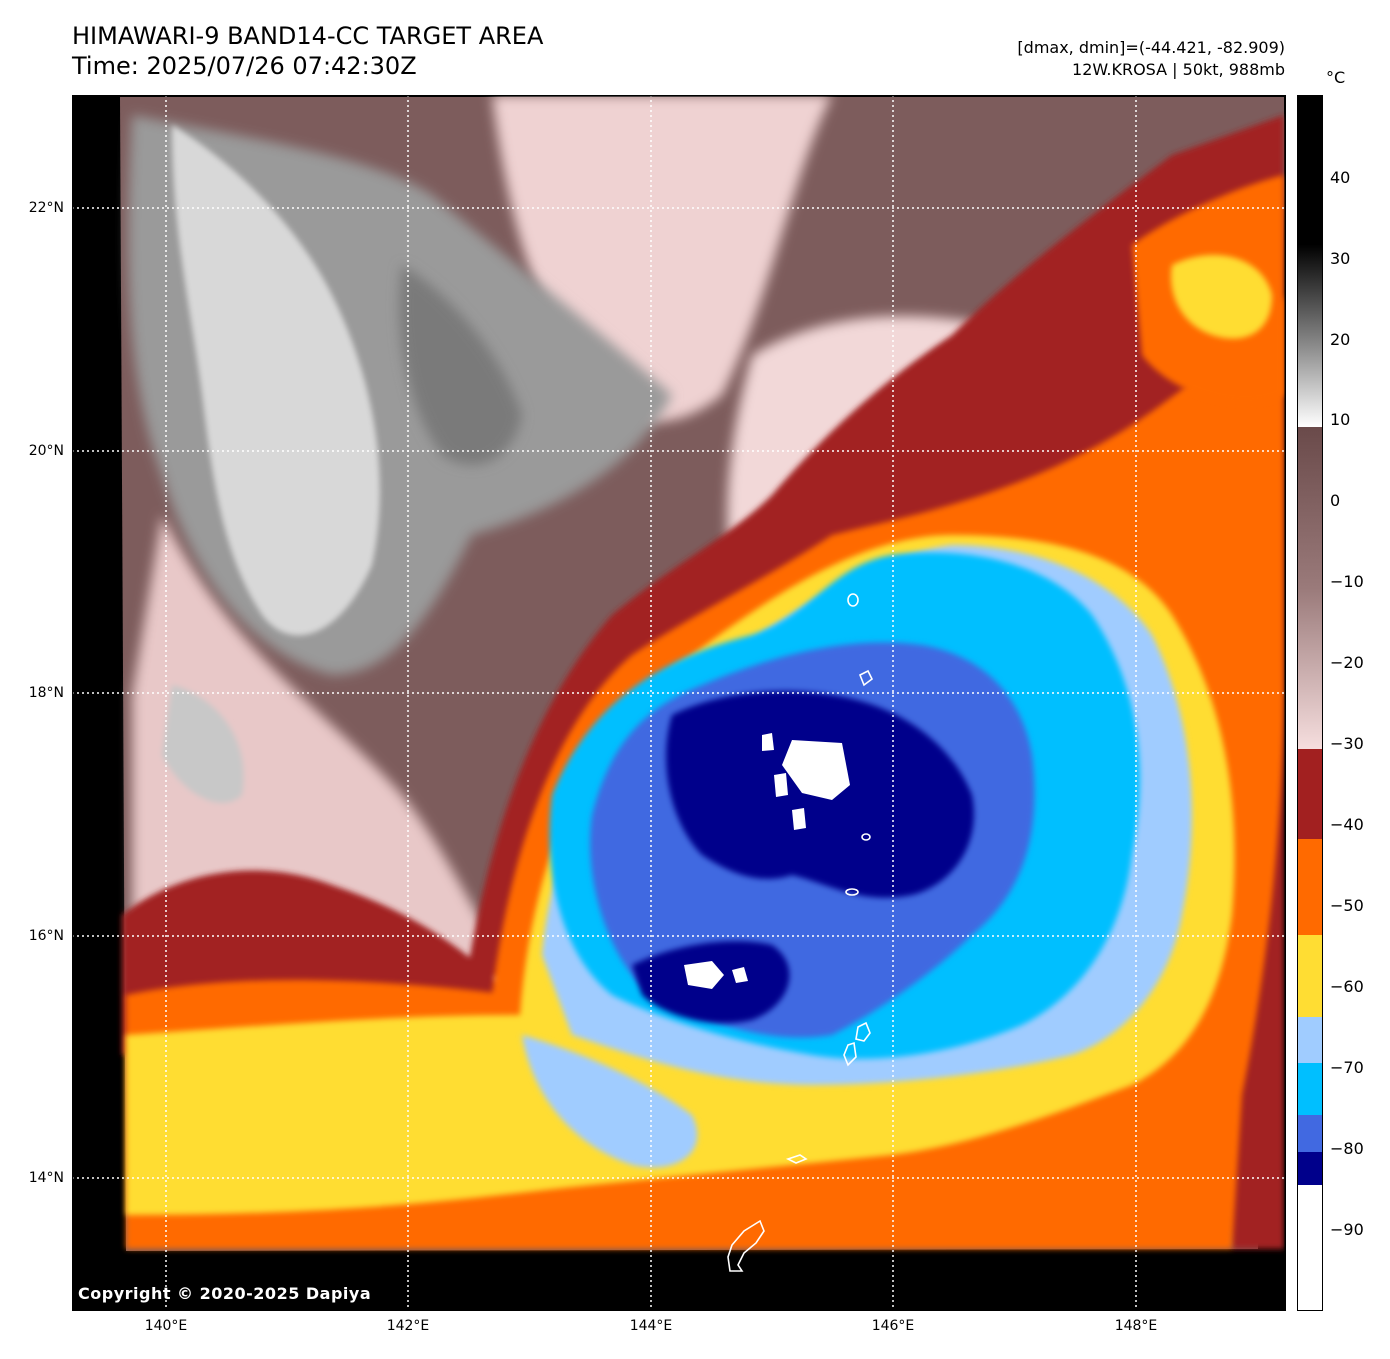  I want to click on lat-label-18n: 18°N, so click(46, 693).